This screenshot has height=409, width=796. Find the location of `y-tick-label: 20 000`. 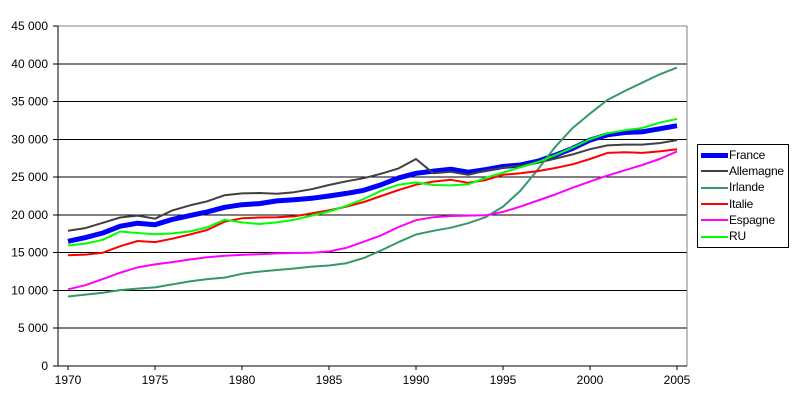

y-tick-label: 20 000 is located at coordinates (29, 215).